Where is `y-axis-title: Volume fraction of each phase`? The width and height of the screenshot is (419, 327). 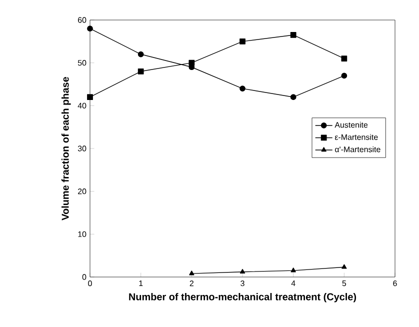 y-axis-title: Volume fraction of each phase is located at coordinates (66, 148).